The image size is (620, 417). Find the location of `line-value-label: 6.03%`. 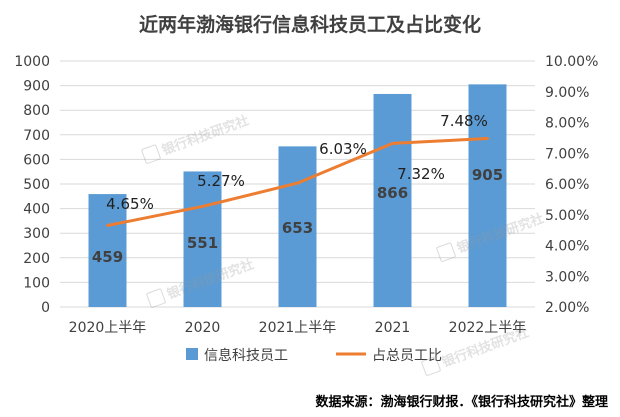

line-value-label: 6.03% is located at coordinates (343, 149).